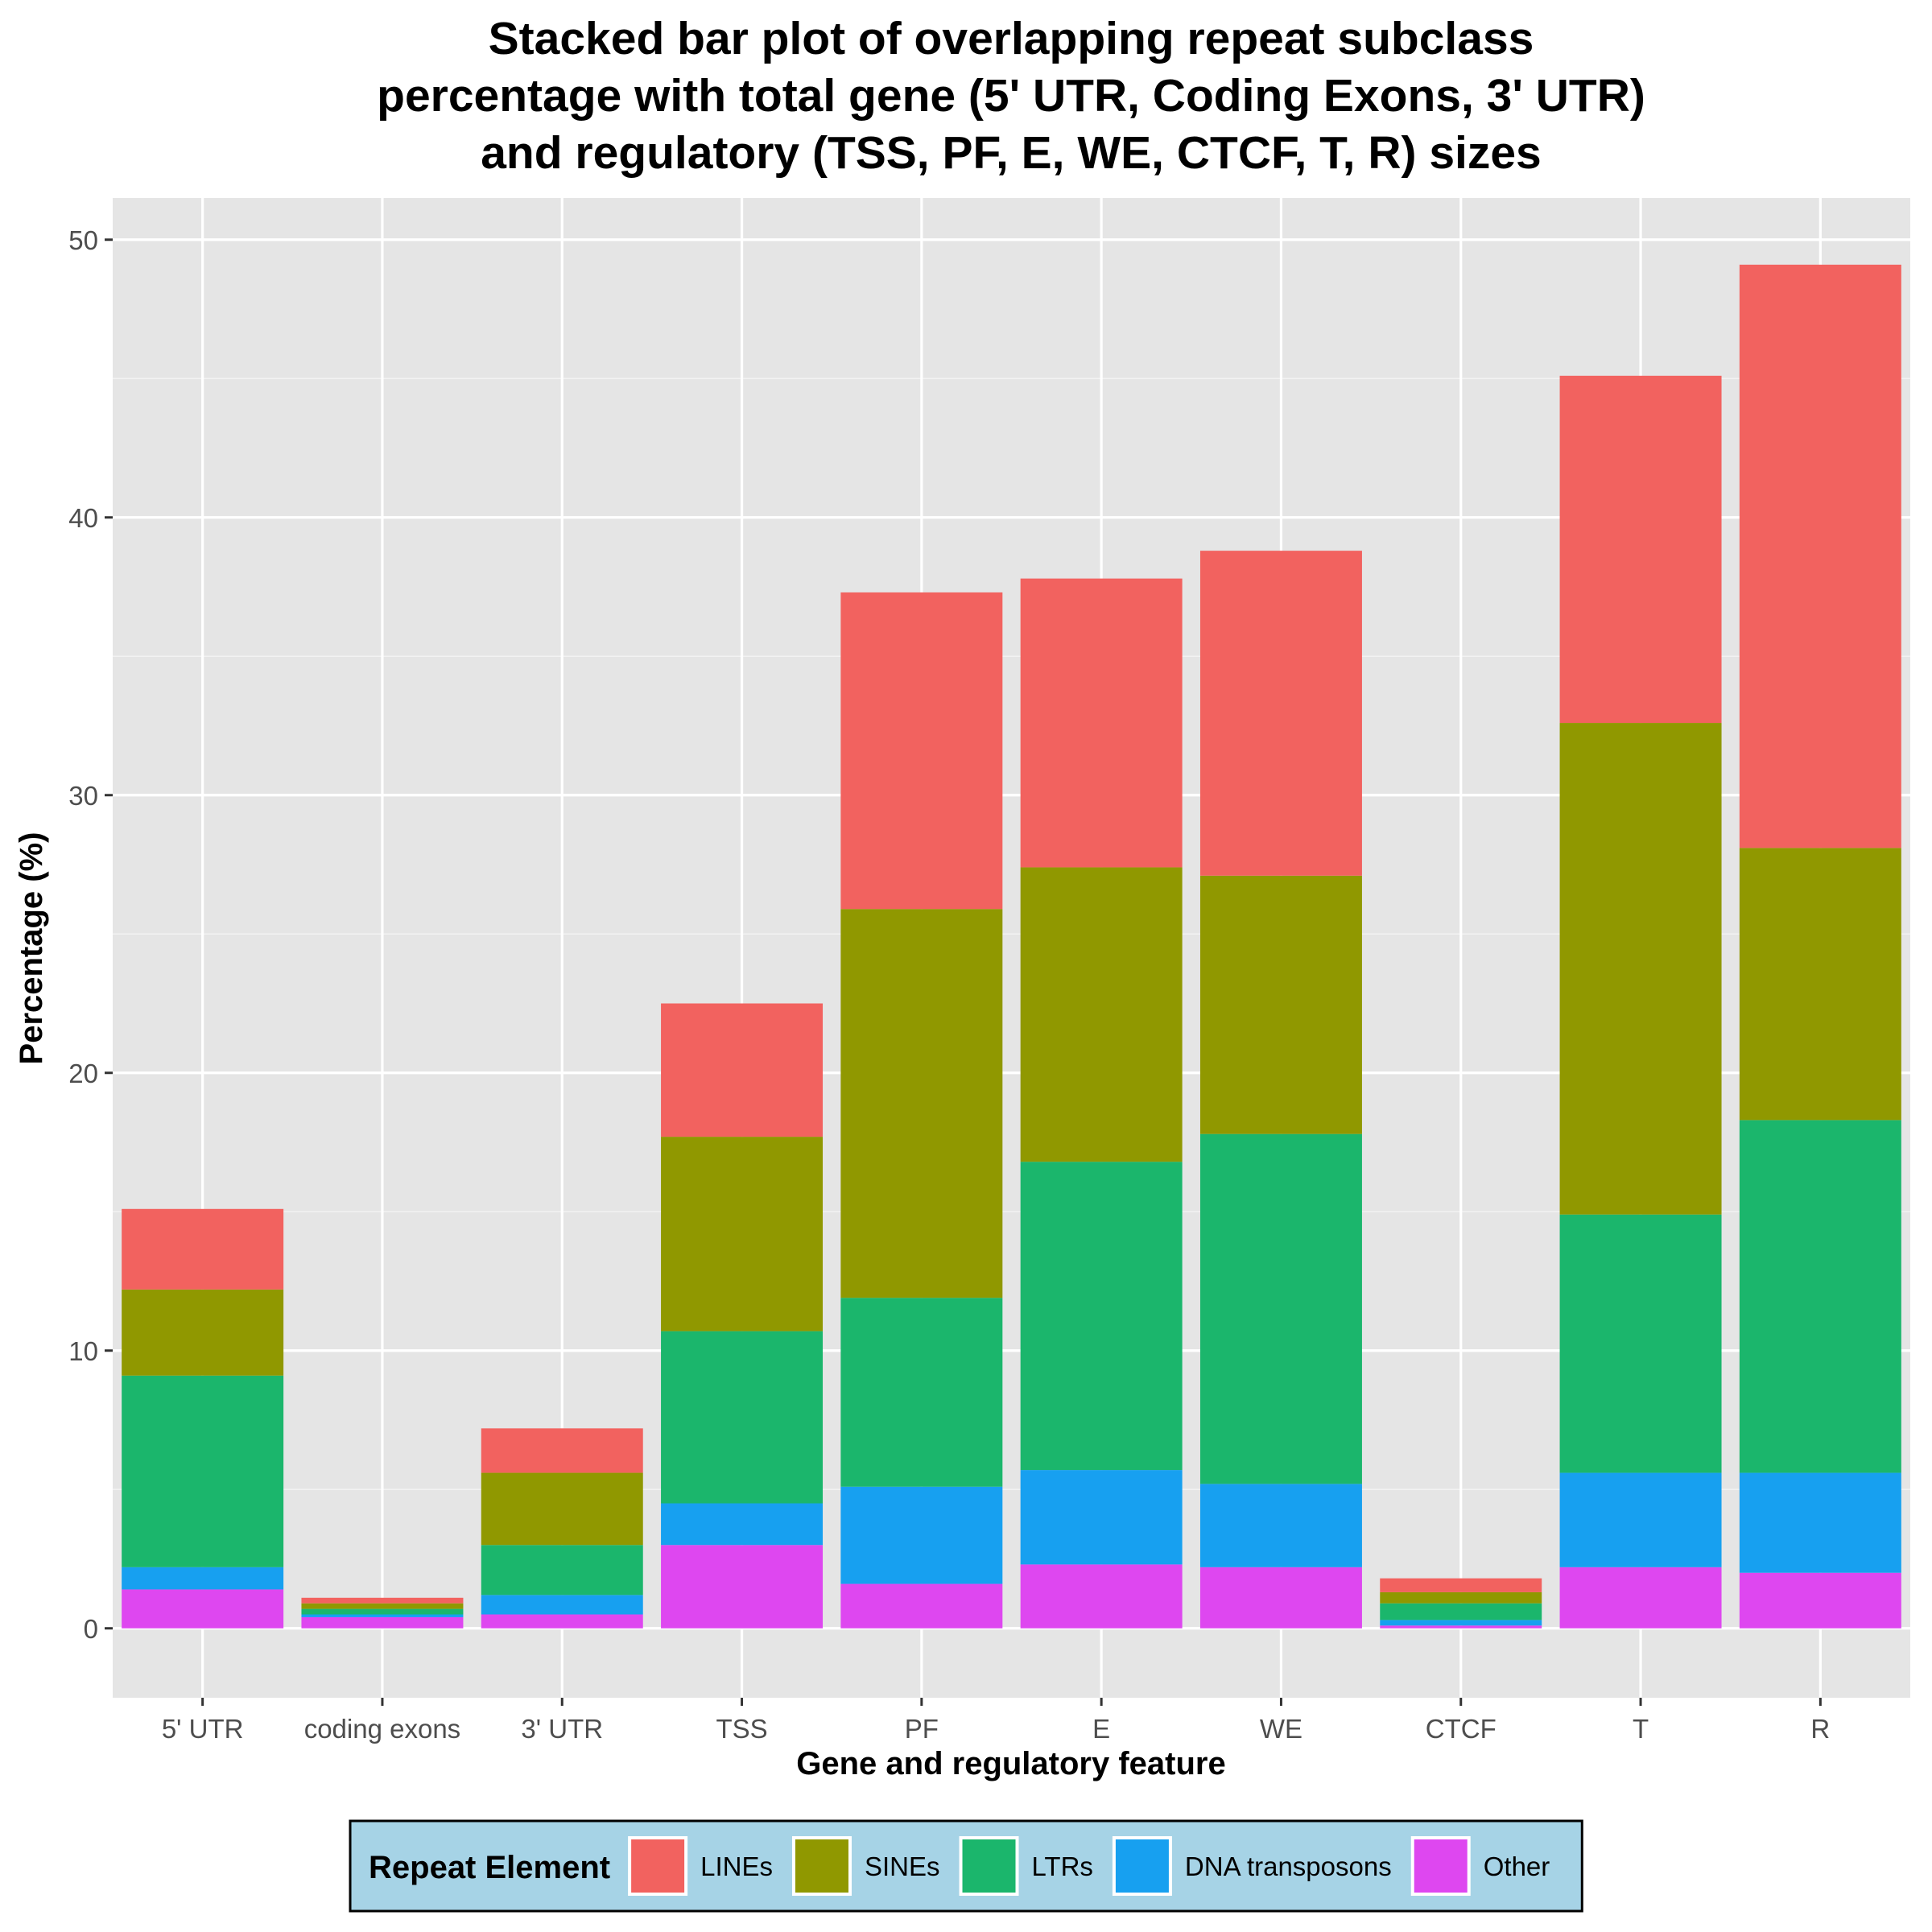  What do you see at coordinates (1062, 1866) in the screenshot?
I see `legend-label: LTRs` at bounding box center [1062, 1866].